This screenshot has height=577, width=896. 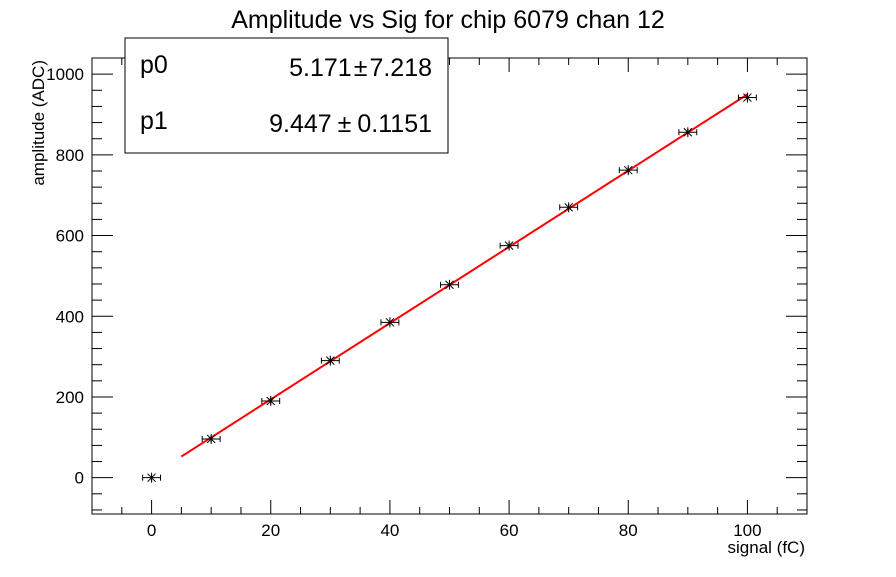 What do you see at coordinates (300, 124) in the screenshot?
I see `stats-p1-value: 9.447` at bounding box center [300, 124].